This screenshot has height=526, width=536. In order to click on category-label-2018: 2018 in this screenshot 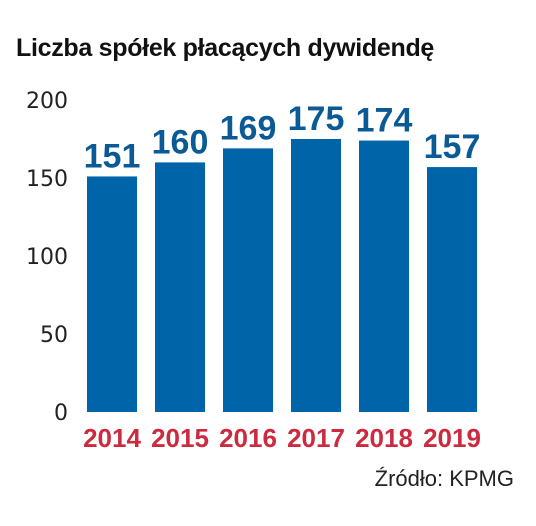, I will do `click(384, 438)`.